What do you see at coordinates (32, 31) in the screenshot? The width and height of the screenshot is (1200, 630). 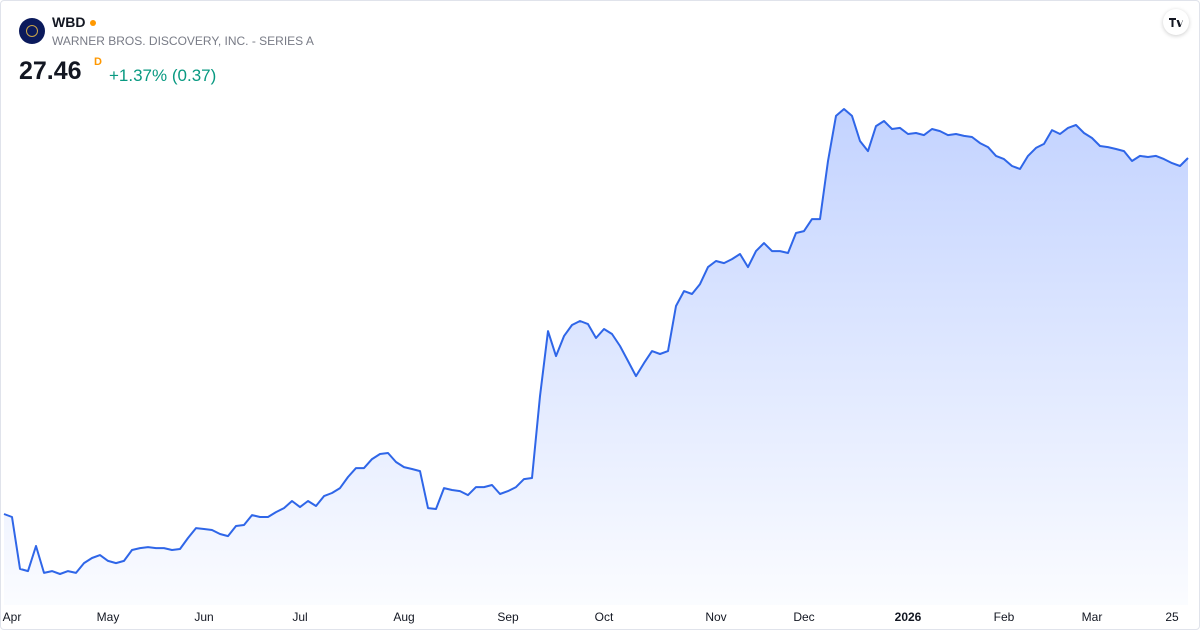 I see `logo` at bounding box center [32, 31].